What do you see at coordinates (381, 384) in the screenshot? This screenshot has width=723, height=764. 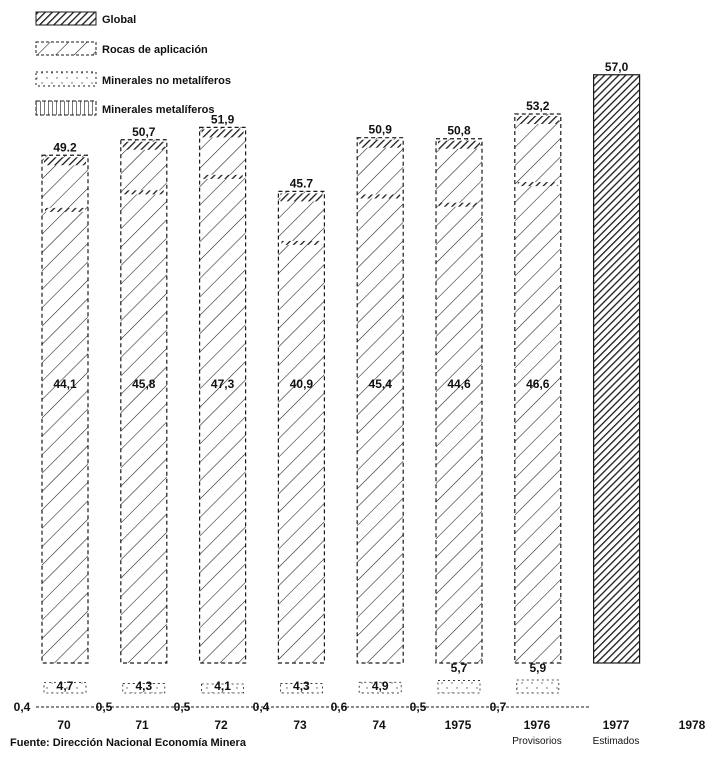 I see `value-label-rocas: 45,4` at bounding box center [381, 384].